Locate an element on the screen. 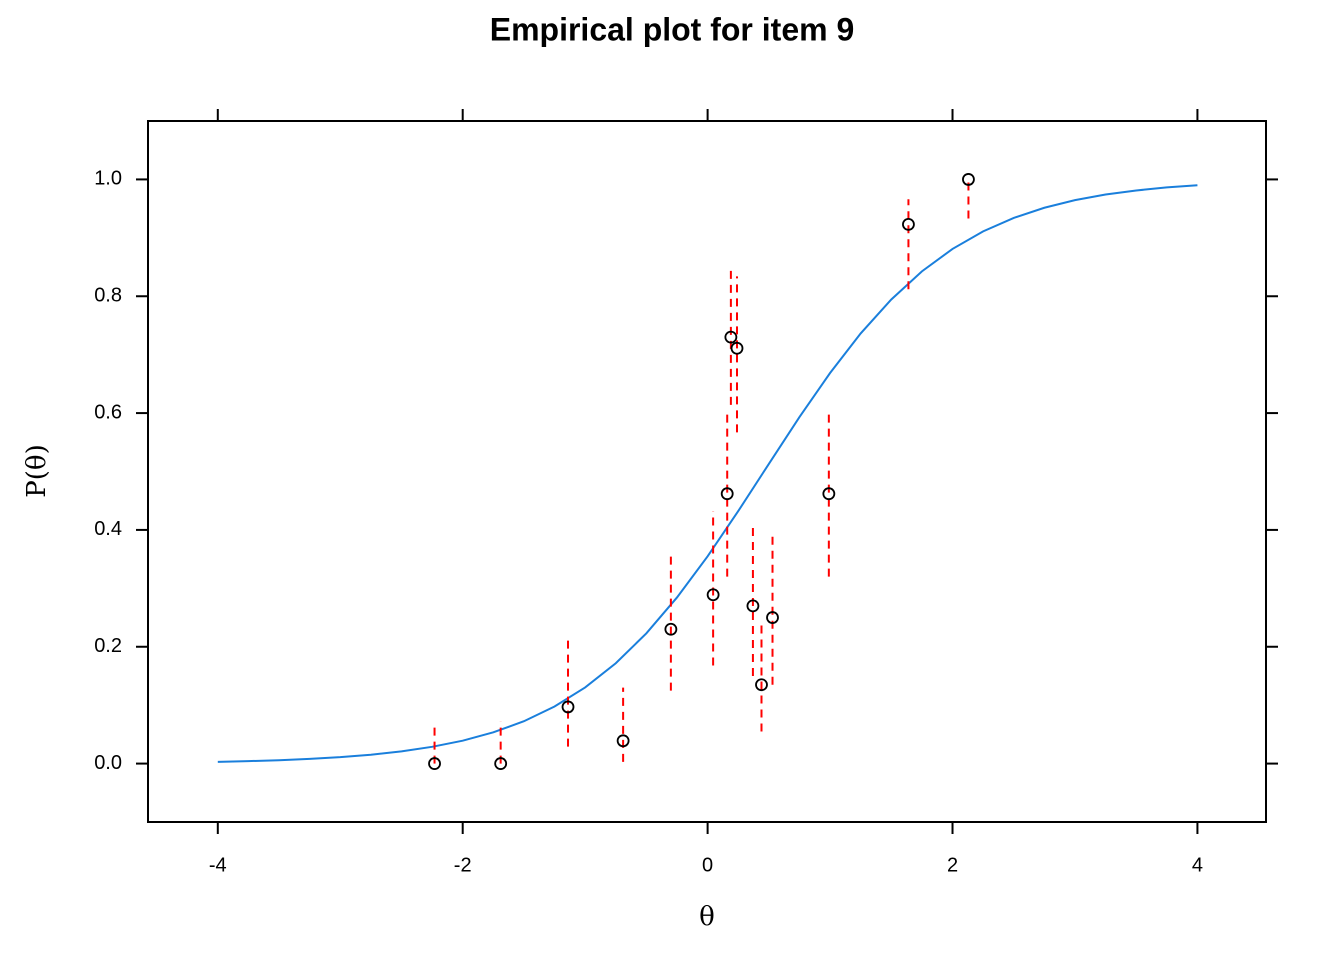 This screenshot has width=1344, height=960. x-axis-label: θ is located at coordinates (707, 917).